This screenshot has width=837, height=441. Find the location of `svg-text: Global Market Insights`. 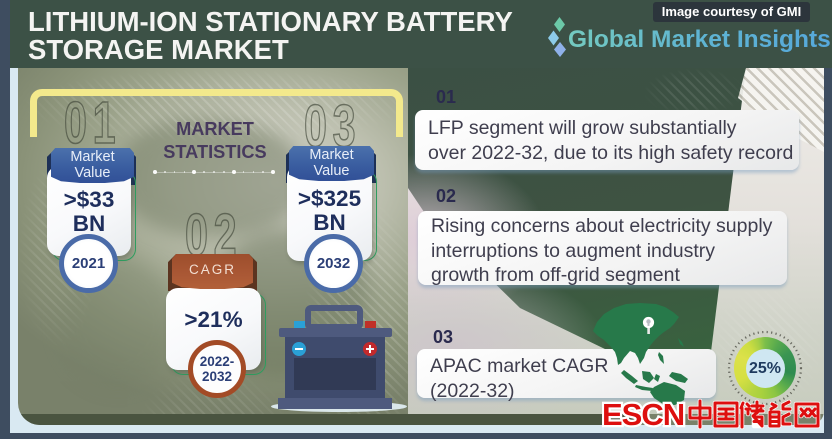

svg-text: Global Market Insights is located at coordinates (699, 39).